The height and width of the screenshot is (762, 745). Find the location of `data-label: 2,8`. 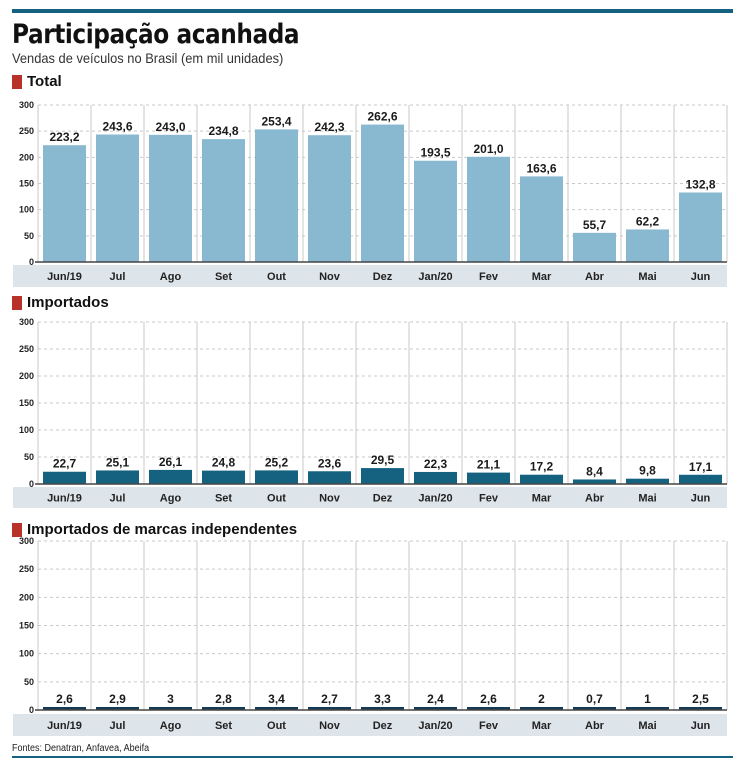

data-label: 2,8 is located at coordinates (223, 699).